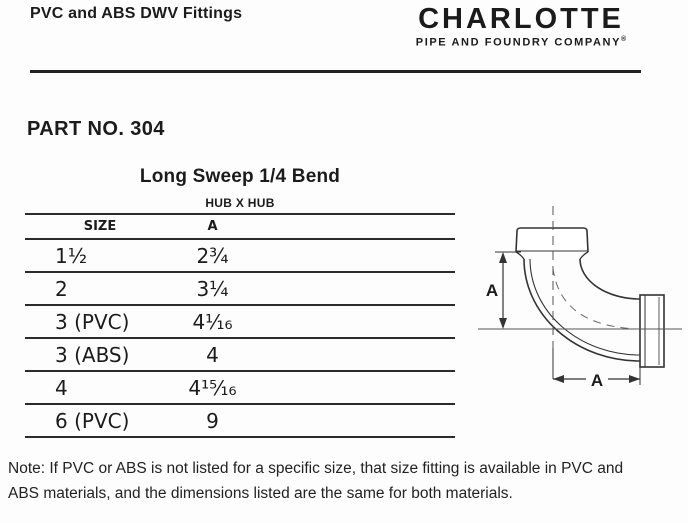 The height and width of the screenshot is (523, 688). I want to click on table-row: 1½ 2¾, so click(240, 256).